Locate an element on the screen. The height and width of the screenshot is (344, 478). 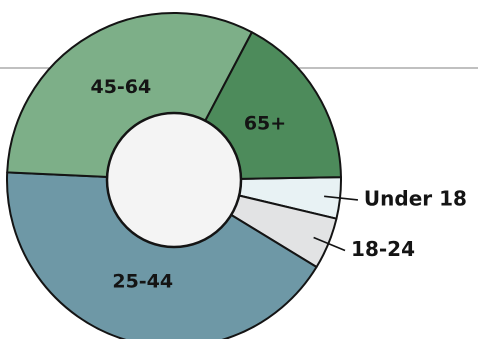
donut-hole is located at coordinates (174, 180).